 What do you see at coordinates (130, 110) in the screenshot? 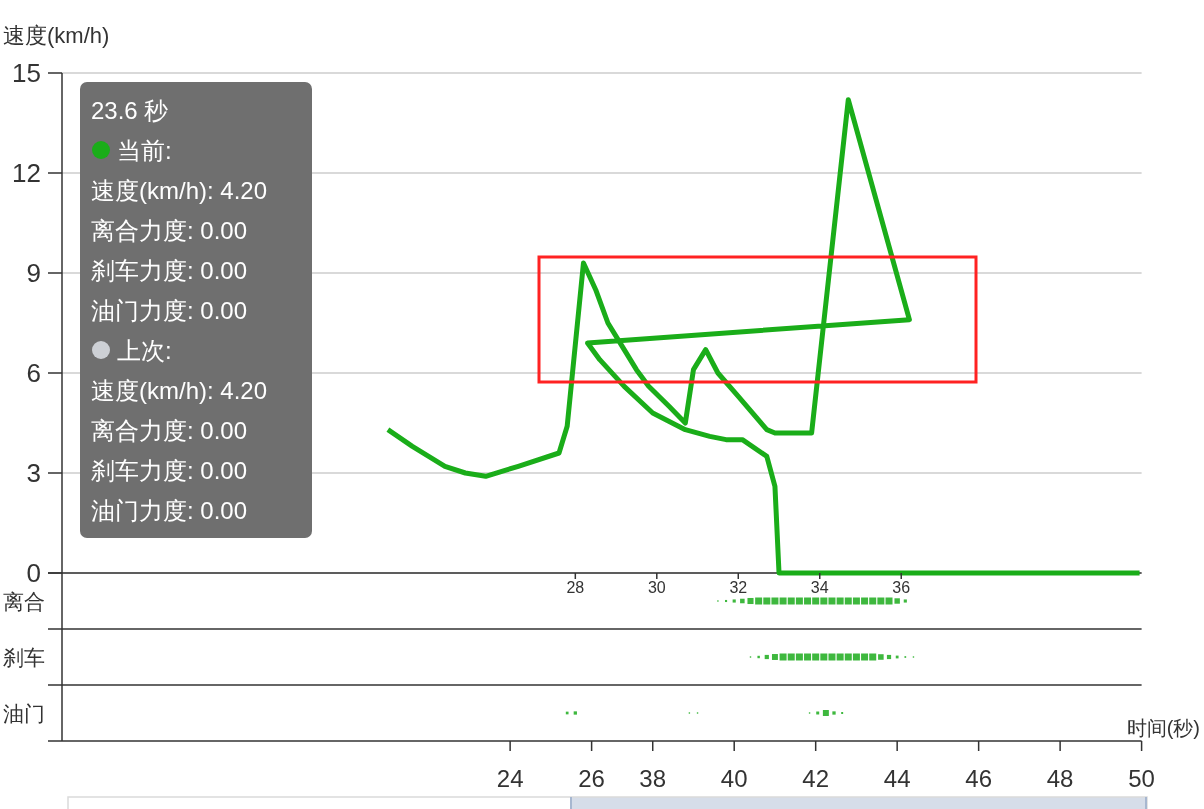
I see `annotation: 23.6 秒` at bounding box center [130, 110].